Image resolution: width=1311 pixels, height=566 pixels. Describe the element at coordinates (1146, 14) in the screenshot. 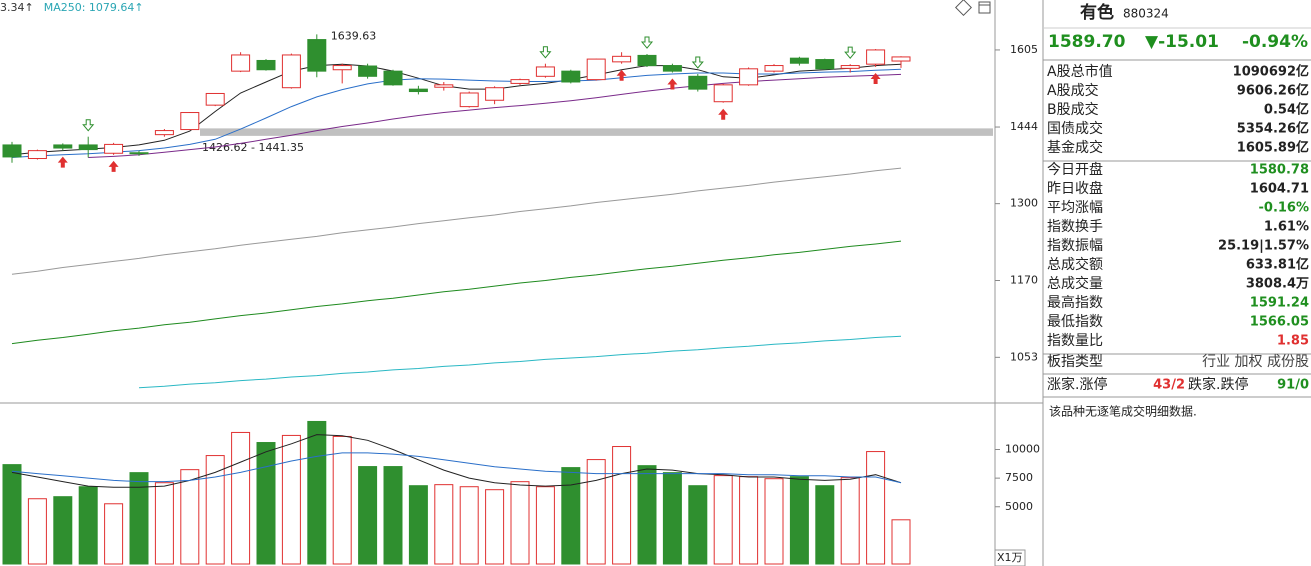

I see `panel-code: 880324` at that location.